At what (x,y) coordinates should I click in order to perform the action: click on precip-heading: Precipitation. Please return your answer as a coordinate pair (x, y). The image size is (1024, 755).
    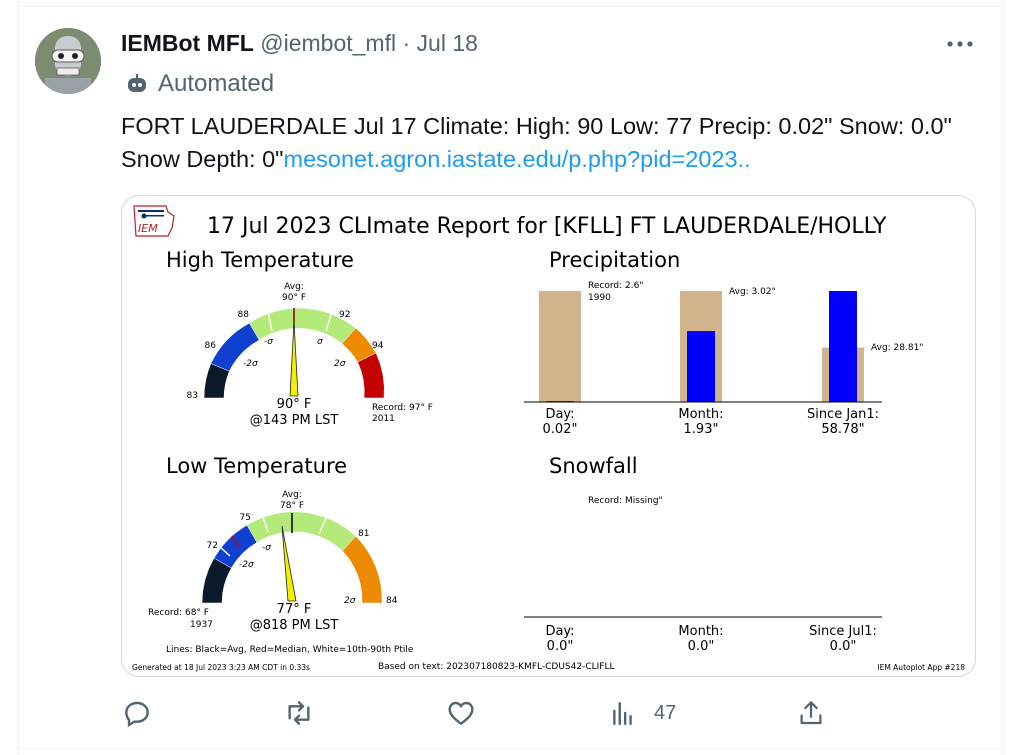
    Looking at the image, I should click on (614, 260).